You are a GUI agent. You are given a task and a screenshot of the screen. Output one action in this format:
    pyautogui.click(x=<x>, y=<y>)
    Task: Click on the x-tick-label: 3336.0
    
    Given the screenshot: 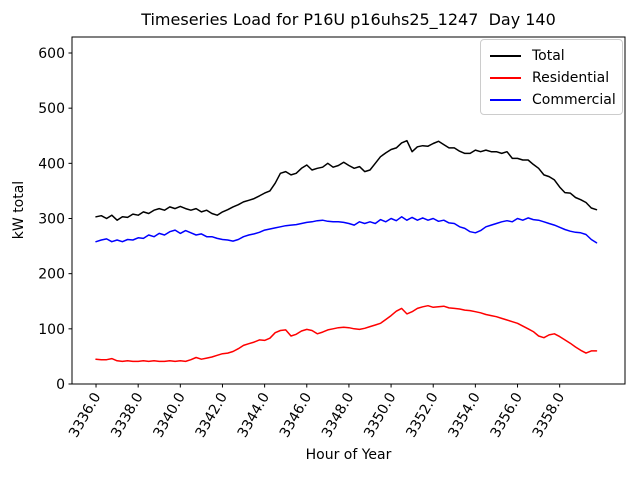 What is the action you would take?
    pyautogui.click(x=85, y=415)
    